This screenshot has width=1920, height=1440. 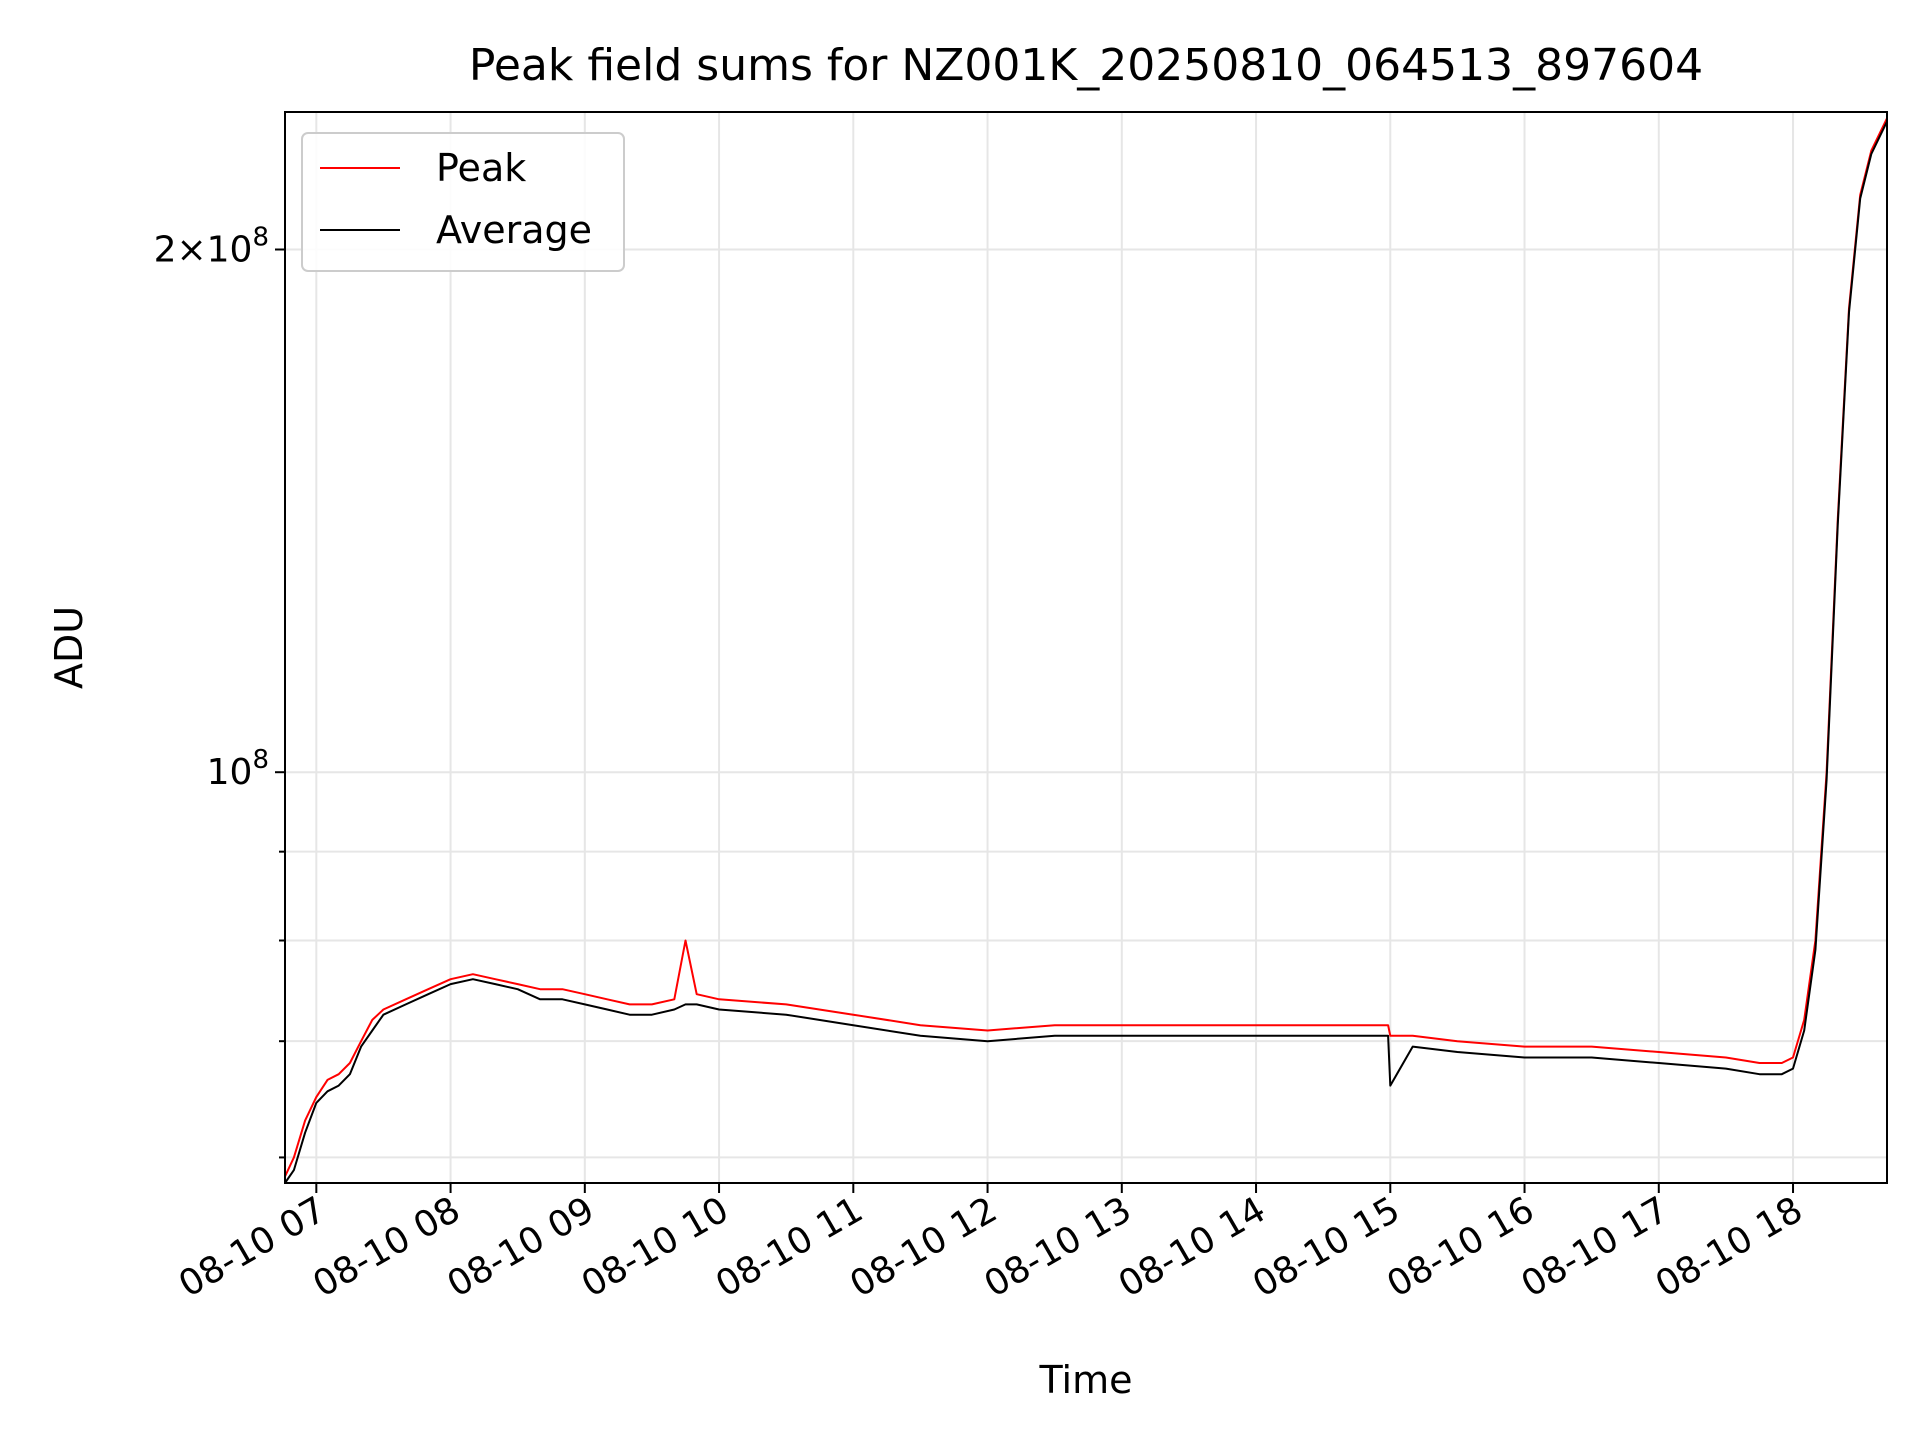 I want to click on legend-label-average: Average, so click(x=514, y=230).